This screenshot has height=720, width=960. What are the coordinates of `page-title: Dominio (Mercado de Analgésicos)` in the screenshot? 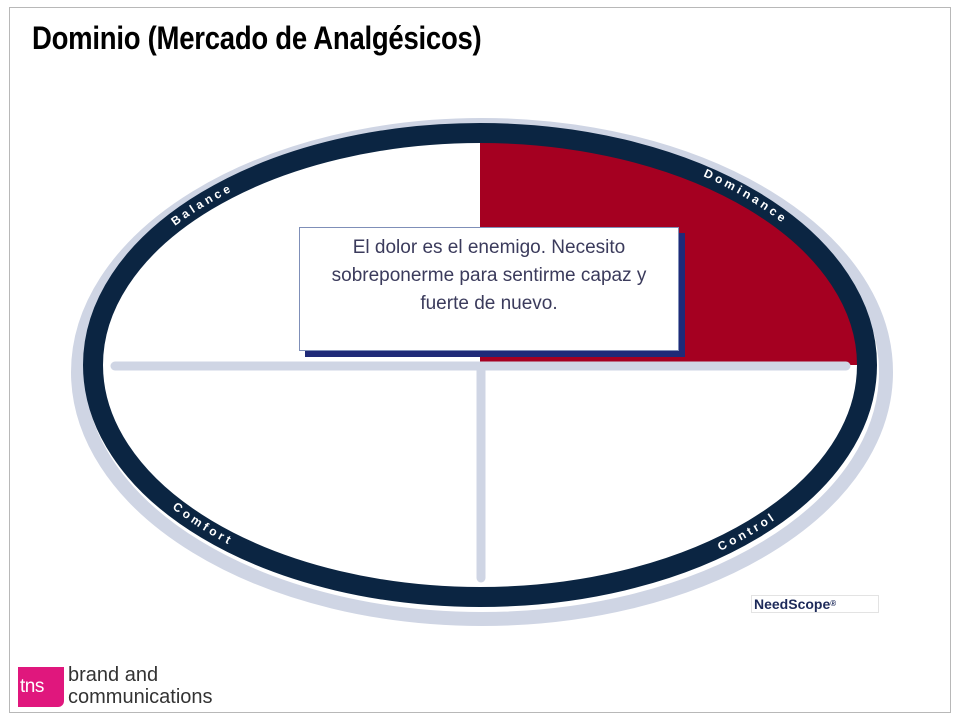 It's located at (257, 38).